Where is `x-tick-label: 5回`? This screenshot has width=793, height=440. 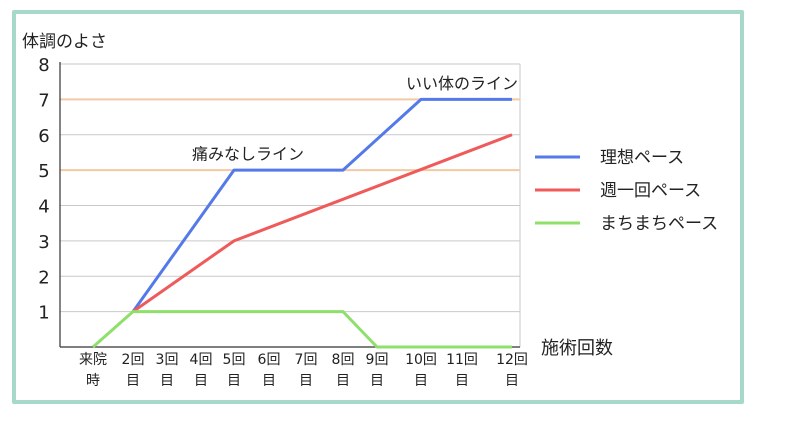 x-tick-label: 5回 is located at coordinates (234, 360).